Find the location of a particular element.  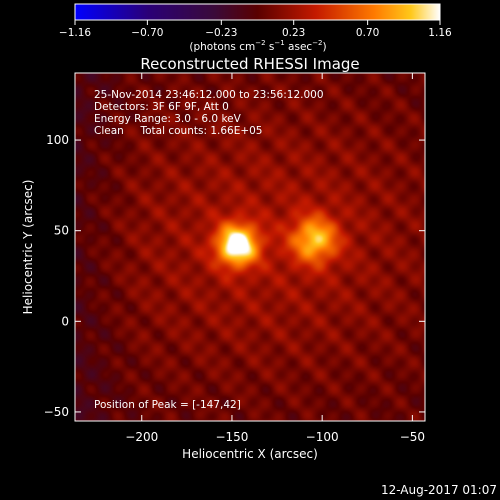

x-axis-label: Heliocentric X (arcsec) is located at coordinates (250, 454).